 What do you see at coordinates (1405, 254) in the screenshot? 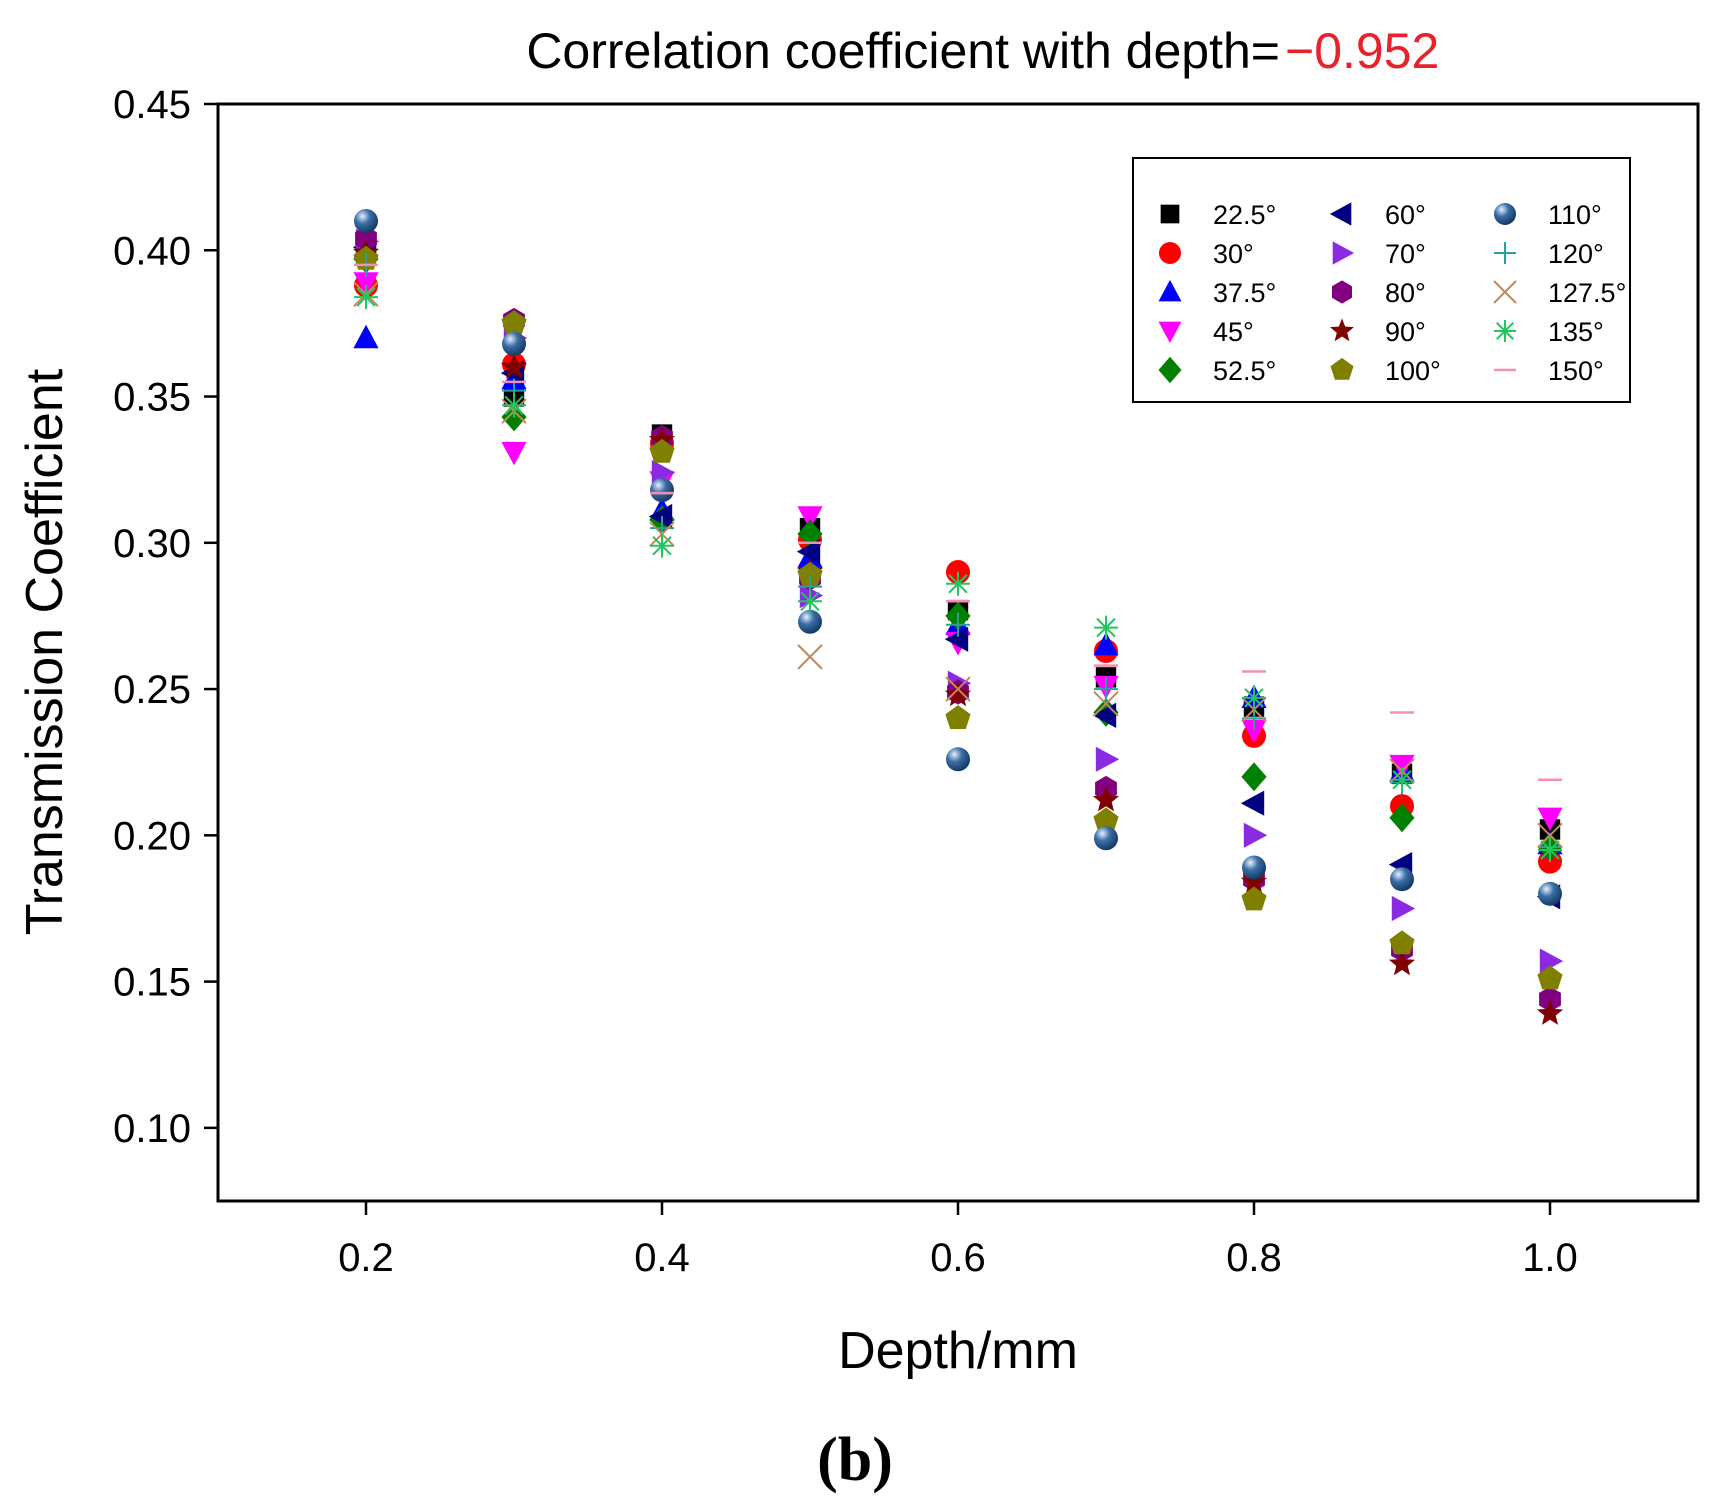
I see `legend-label: 70°` at bounding box center [1405, 254].